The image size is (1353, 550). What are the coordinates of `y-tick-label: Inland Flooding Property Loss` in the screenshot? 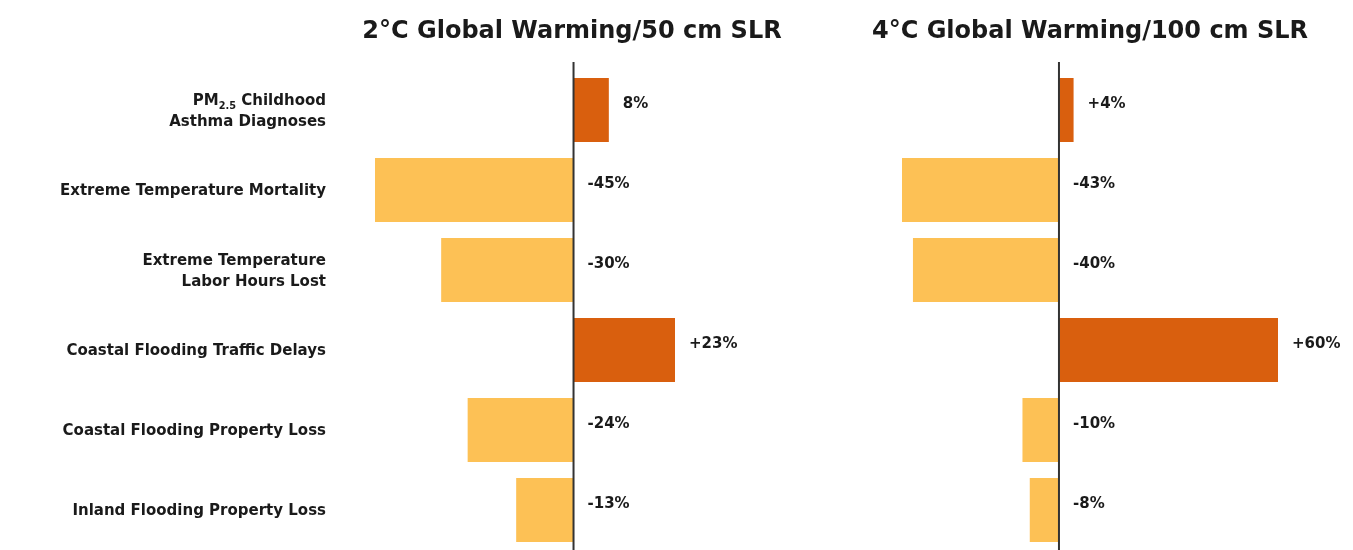 It's located at (199, 509).